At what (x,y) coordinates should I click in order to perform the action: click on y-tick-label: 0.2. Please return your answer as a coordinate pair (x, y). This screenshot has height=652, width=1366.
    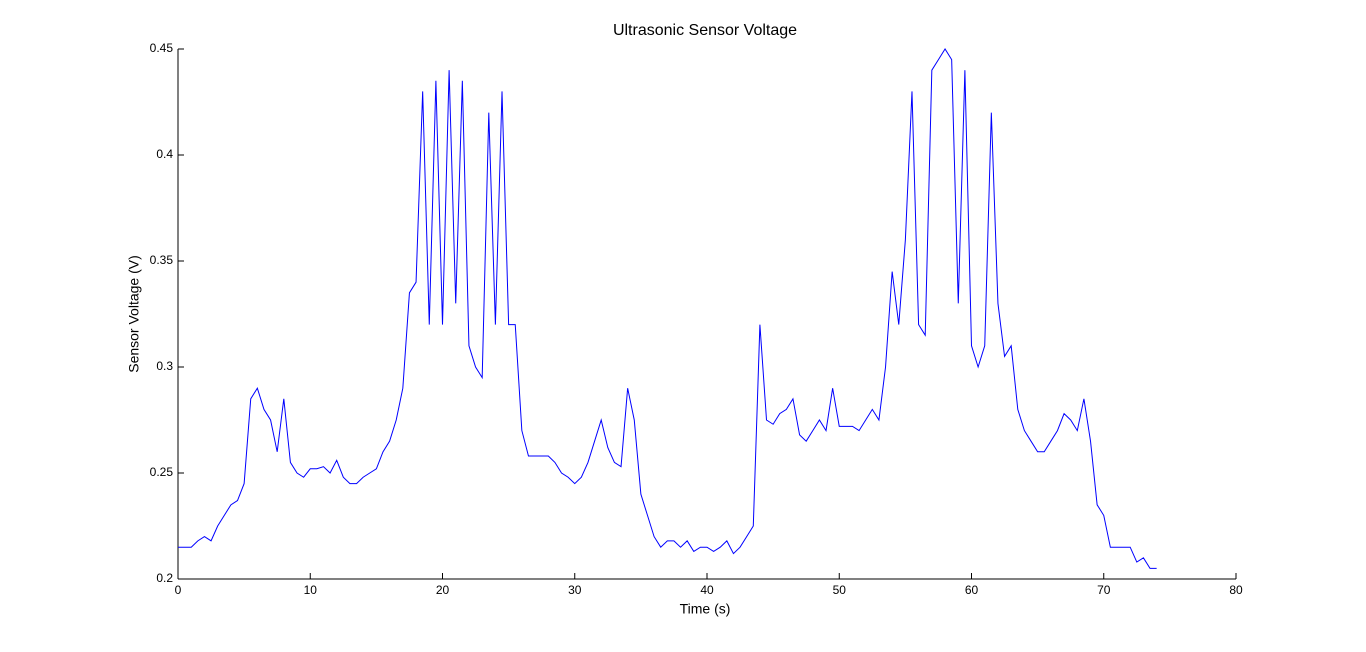
    Looking at the image, I should click on (164, 578).